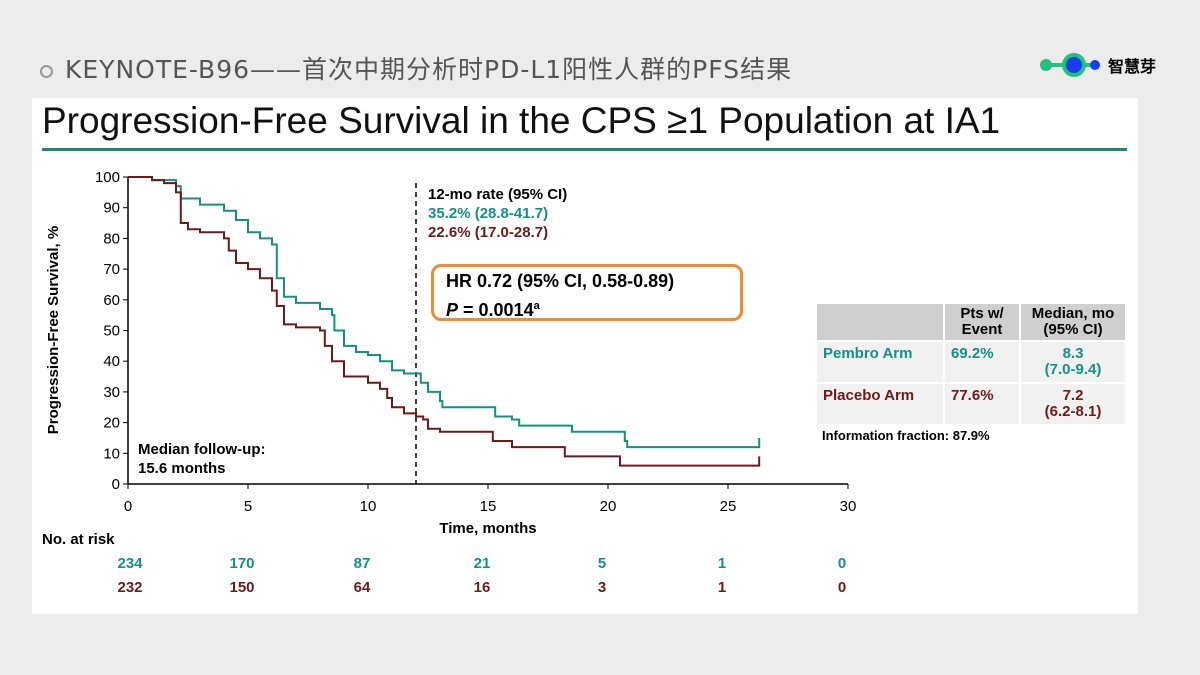 This screenshot has width=1200, height=675. I want to click on p-label: P, so click(452, 310).